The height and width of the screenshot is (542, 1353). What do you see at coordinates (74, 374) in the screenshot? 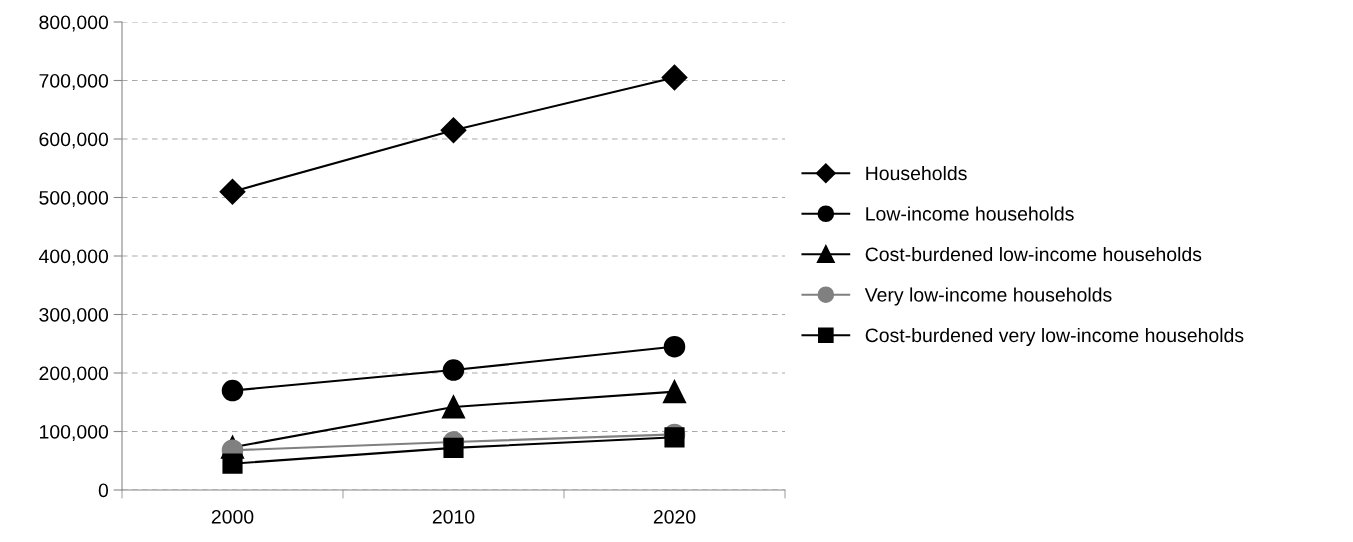
I see `y-tick-label: 200,000` at bounding box center [74, 374].